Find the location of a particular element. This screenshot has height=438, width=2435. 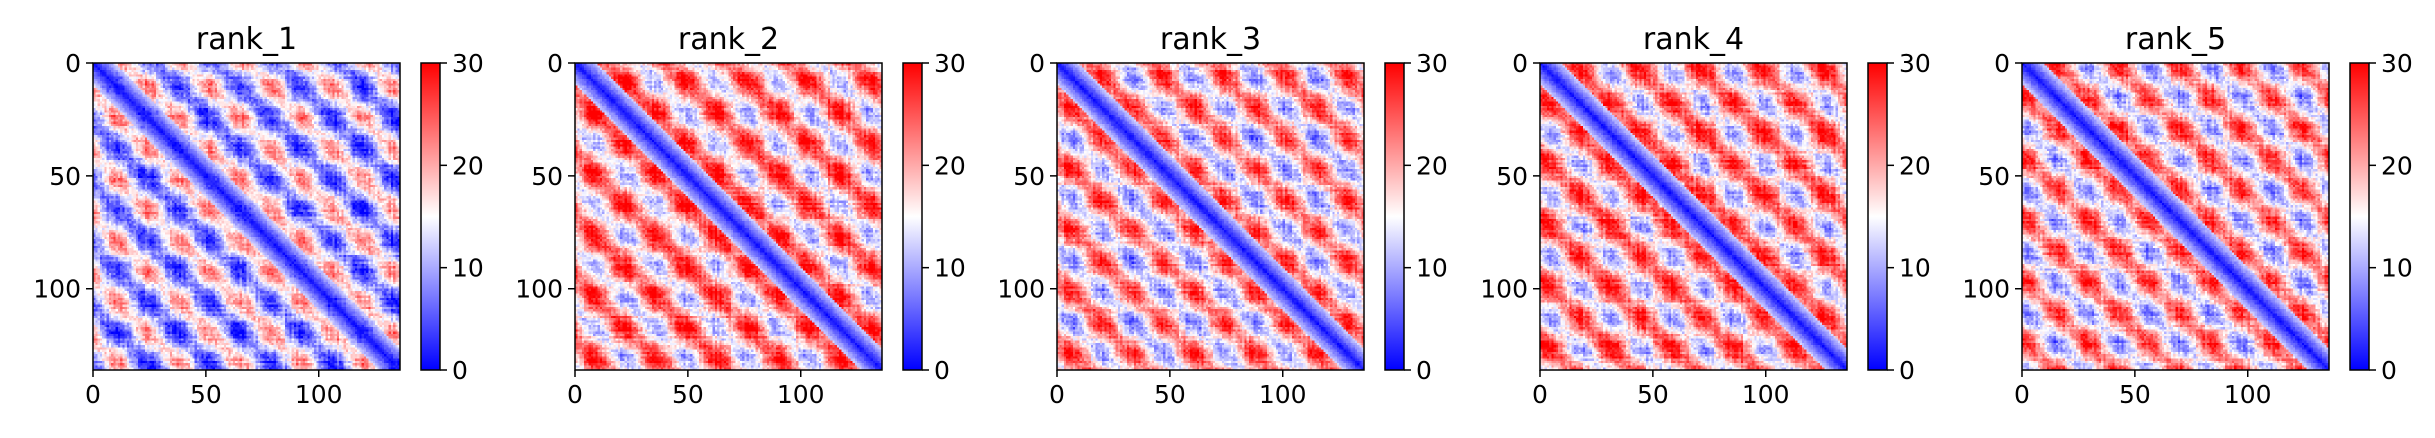

panel-title: rank_4 is located at coordinates (1693, 39).